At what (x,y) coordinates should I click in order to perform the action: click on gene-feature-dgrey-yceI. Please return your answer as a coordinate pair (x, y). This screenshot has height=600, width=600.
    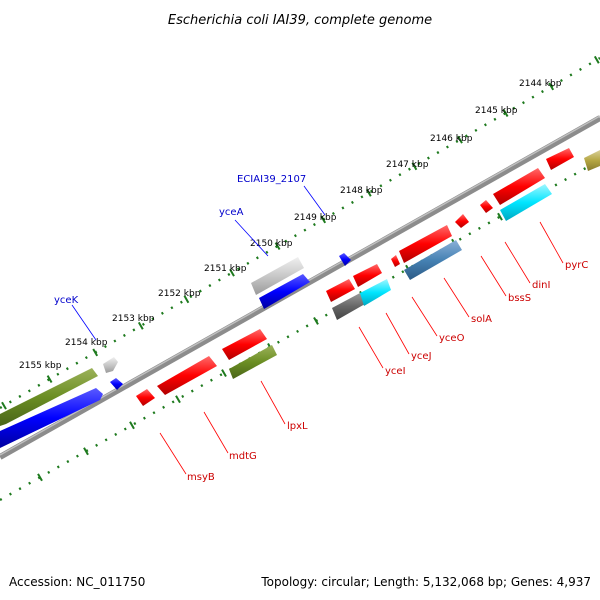
    Looking at the image, I should click on (348, 306).